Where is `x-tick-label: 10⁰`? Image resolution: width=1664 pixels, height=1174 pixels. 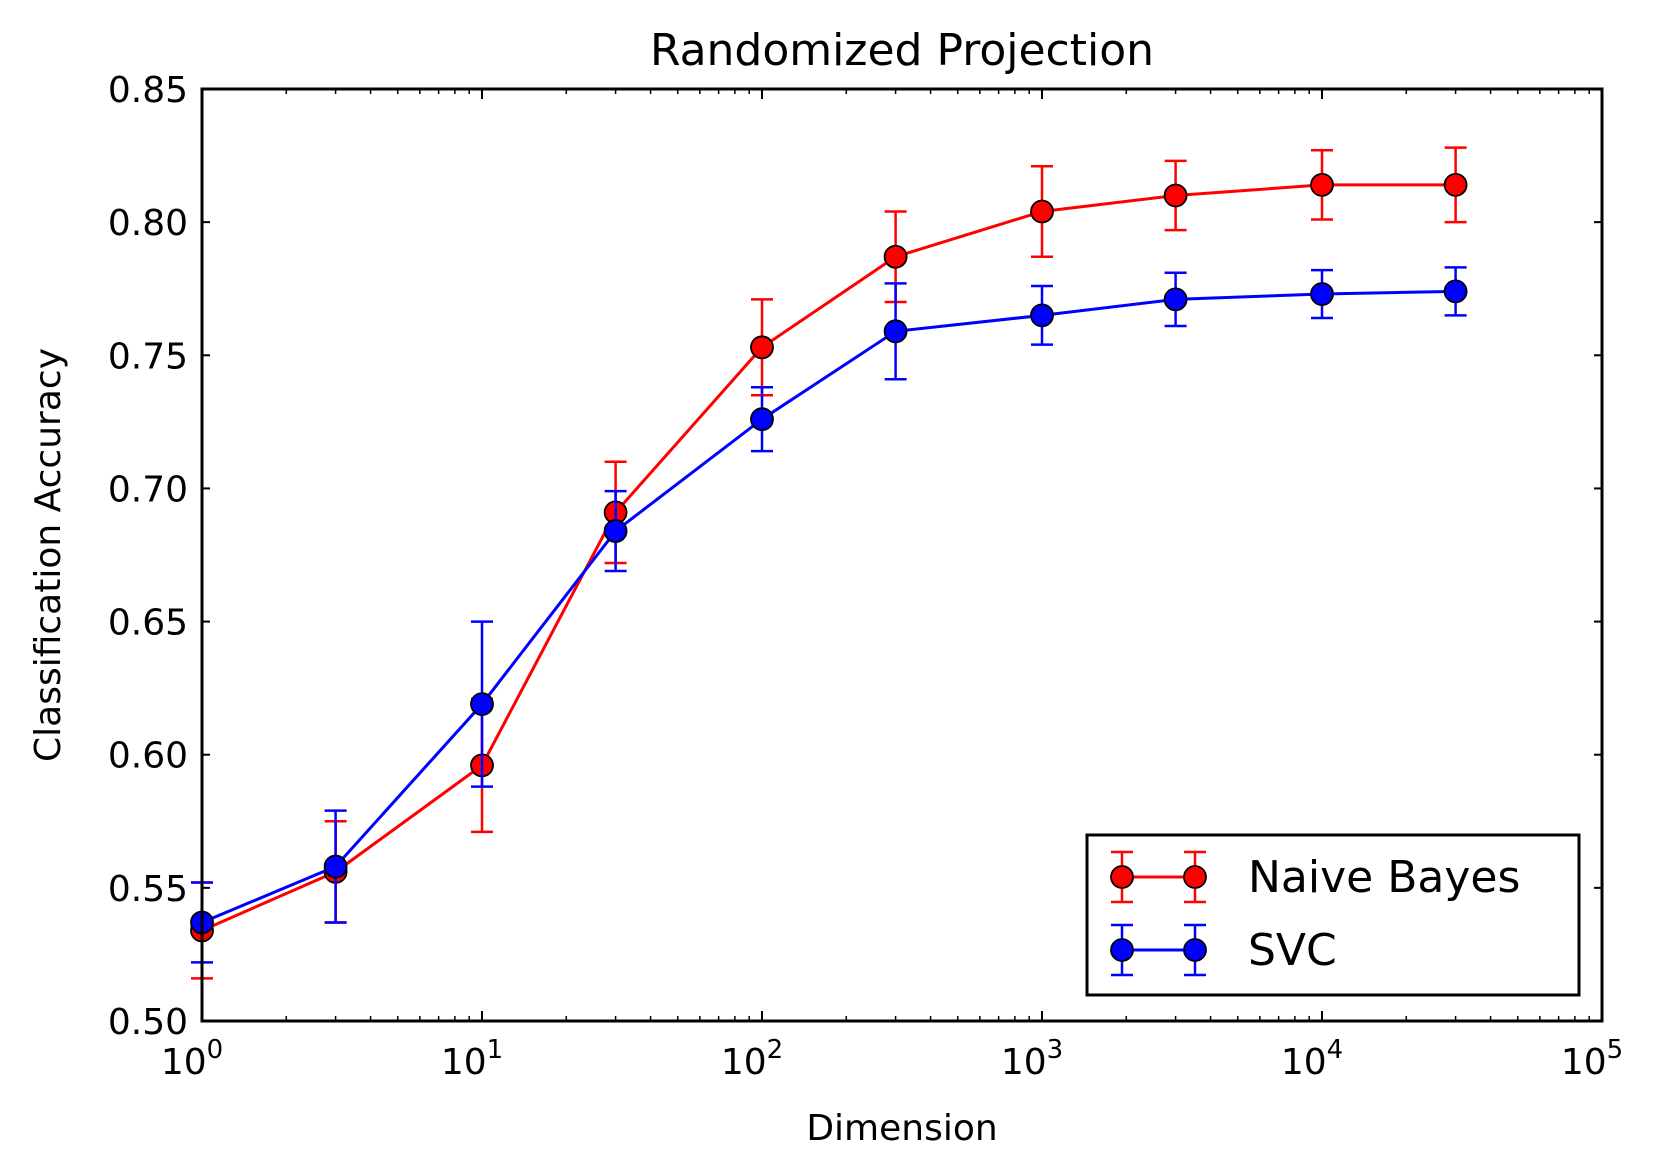 x-tick-label: 10⁰ is located at coordinates (192, 1059).